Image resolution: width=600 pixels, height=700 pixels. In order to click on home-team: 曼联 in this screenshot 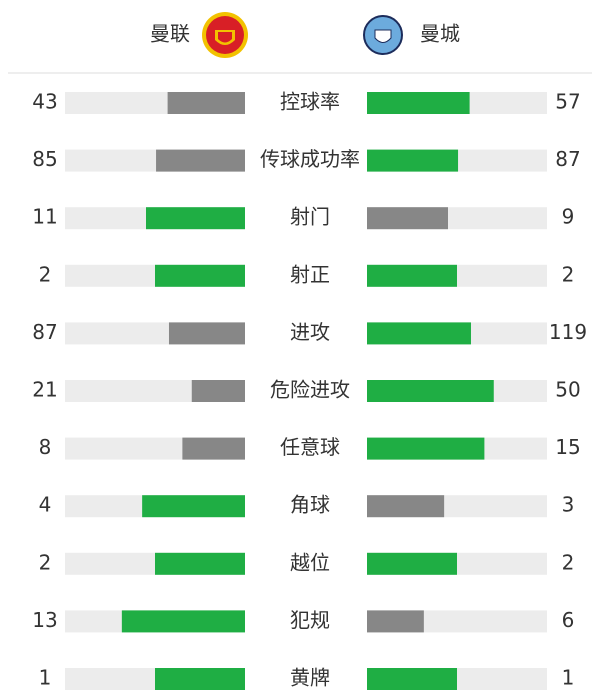, I will do `click(170, 34)`.